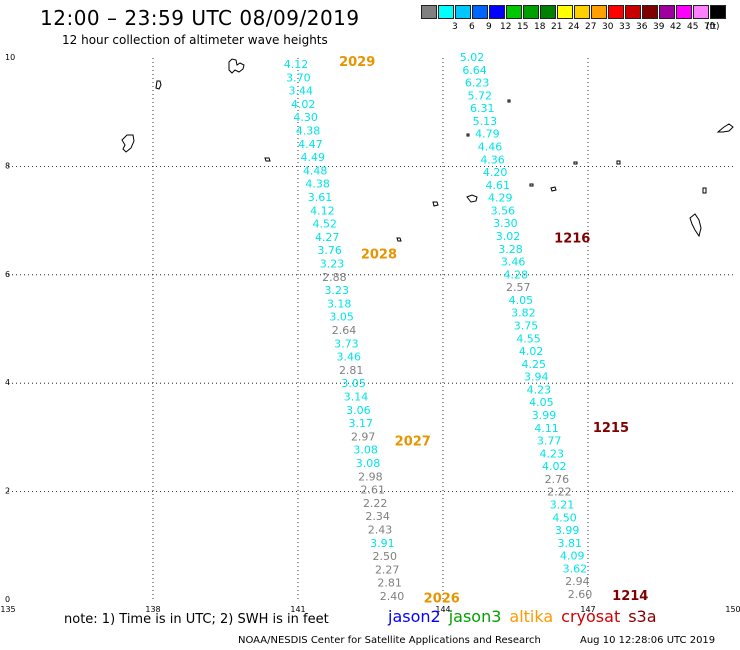  I want to click on pass-number-label: 1216, so click(572, 238).